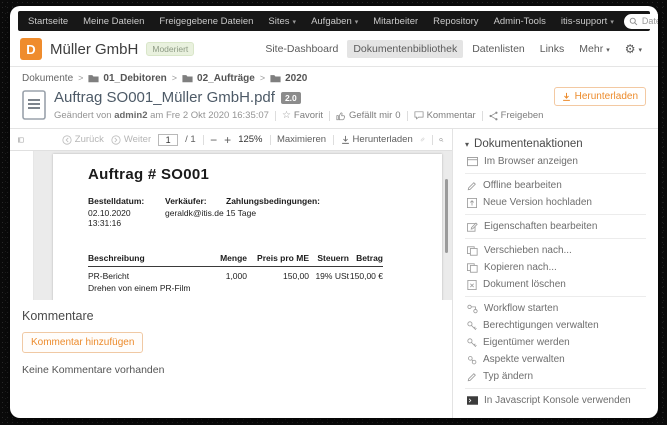 Image resolution: width=667 pixels, height=425 pixels. Describe the element at coordinates (472, 250) in the screenshot. I see `move-icon` at that location.